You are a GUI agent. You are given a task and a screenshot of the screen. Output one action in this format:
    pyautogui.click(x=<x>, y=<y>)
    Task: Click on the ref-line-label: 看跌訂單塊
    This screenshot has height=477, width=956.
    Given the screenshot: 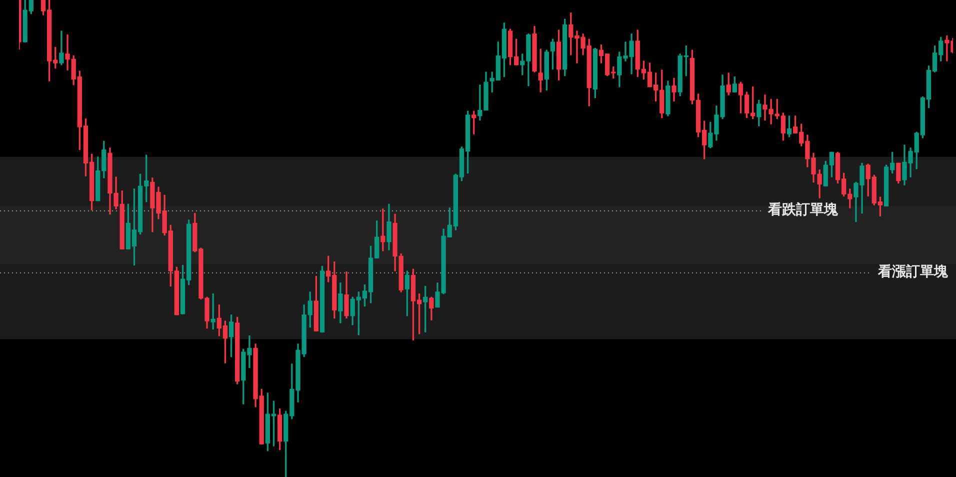 What is the action you would take?
    pyautogui.click(x=802, y=209)
    